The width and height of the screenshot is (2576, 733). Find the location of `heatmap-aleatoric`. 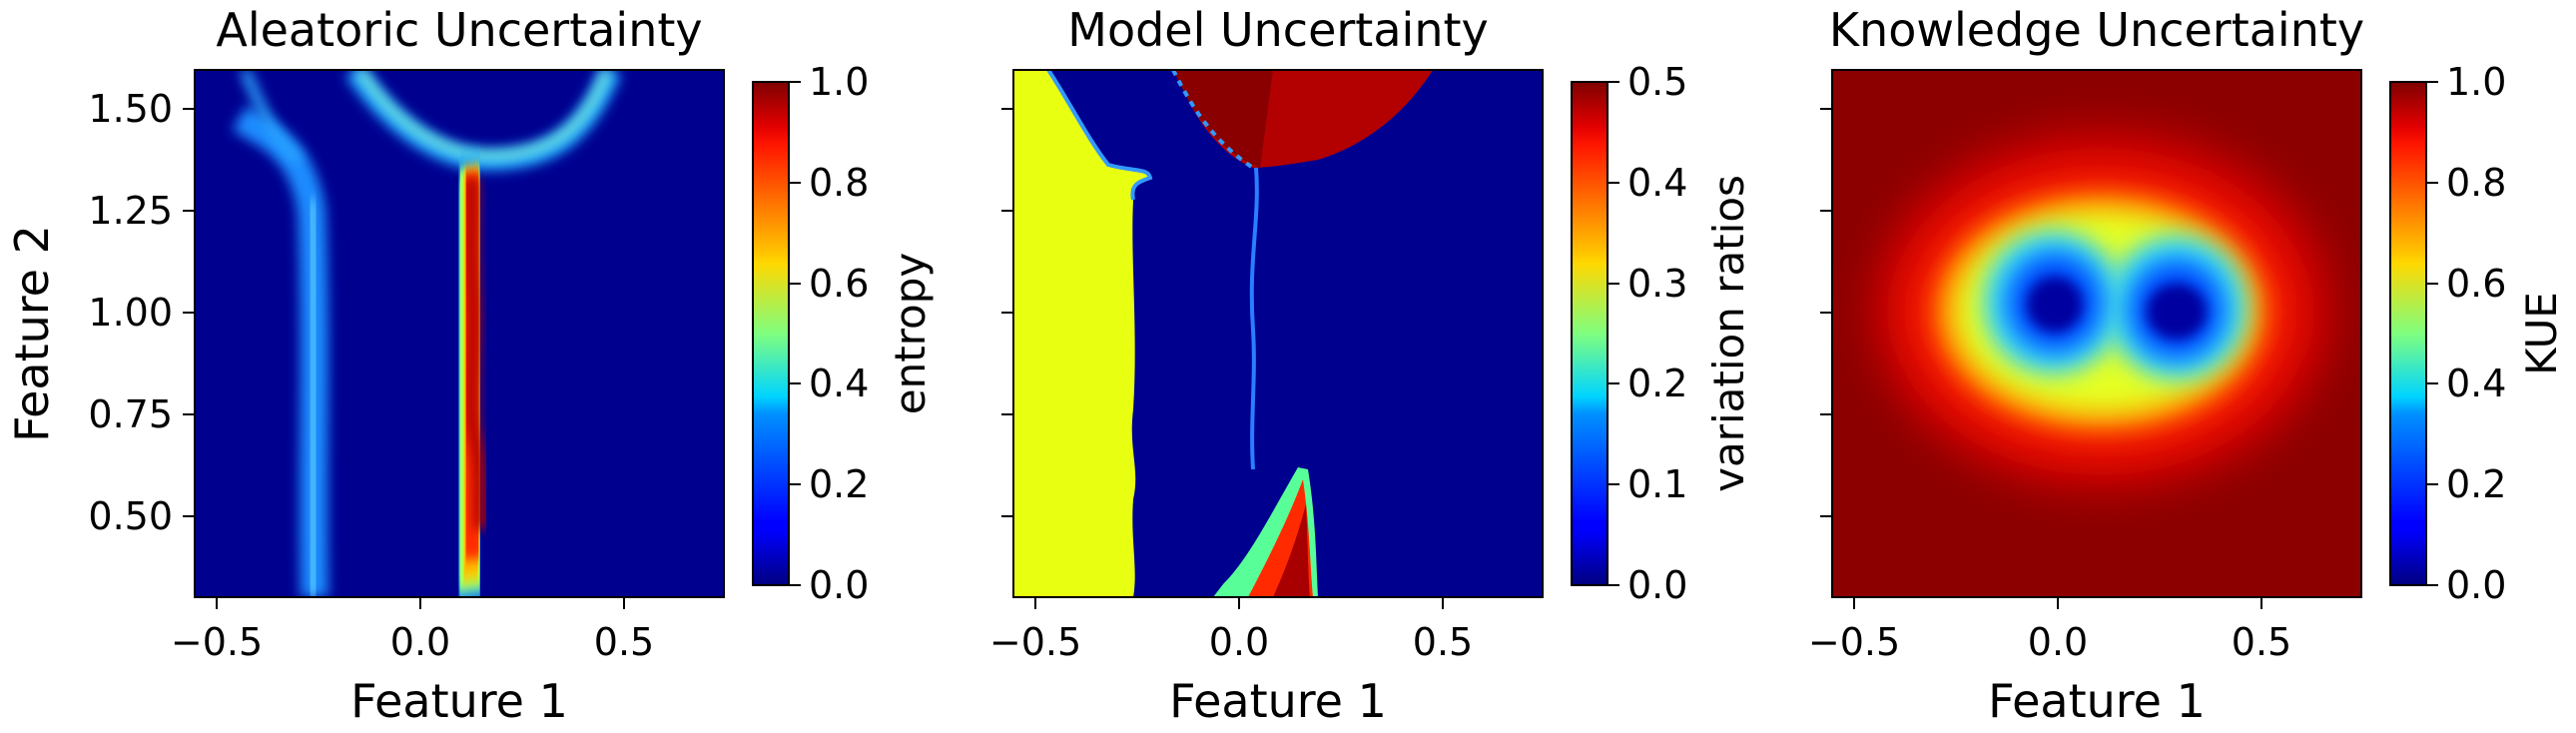

heatmap-aleatoric is located at coordinates (459, 333).